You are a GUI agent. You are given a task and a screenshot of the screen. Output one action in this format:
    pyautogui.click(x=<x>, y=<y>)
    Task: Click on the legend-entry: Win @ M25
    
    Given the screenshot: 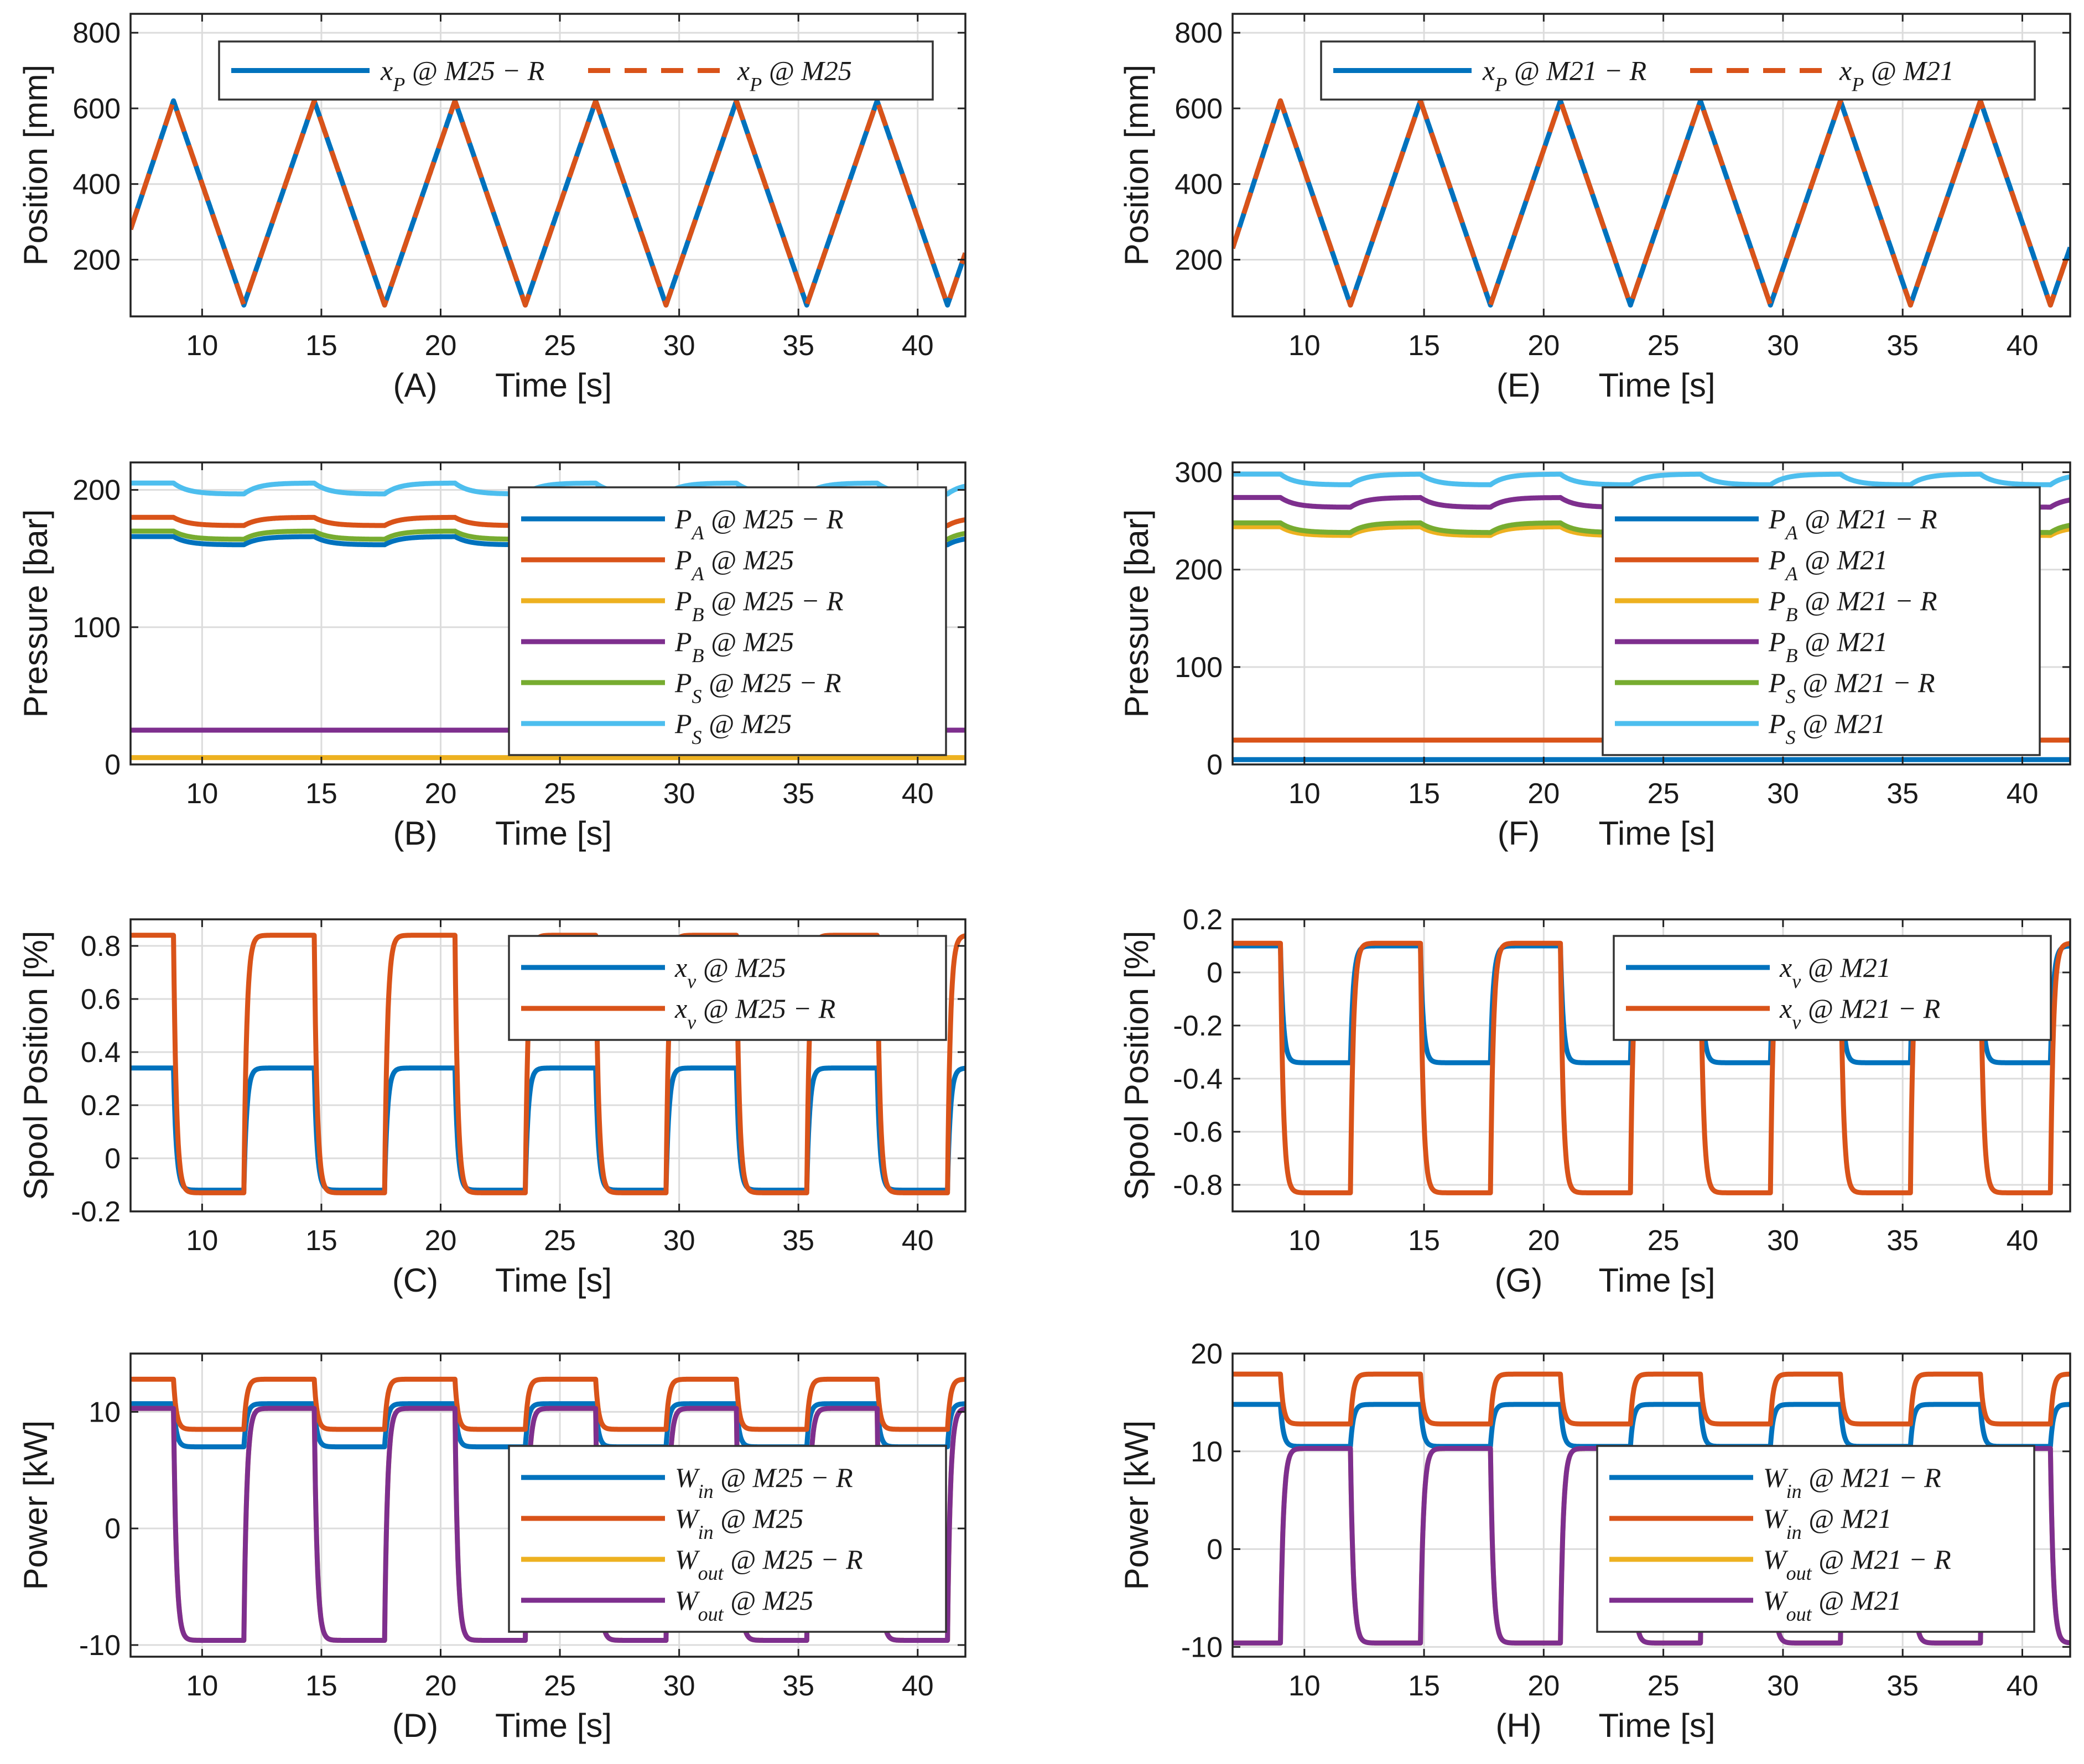 What is the action you would take?
    pyautogui.click(x=739, y=1523)
    